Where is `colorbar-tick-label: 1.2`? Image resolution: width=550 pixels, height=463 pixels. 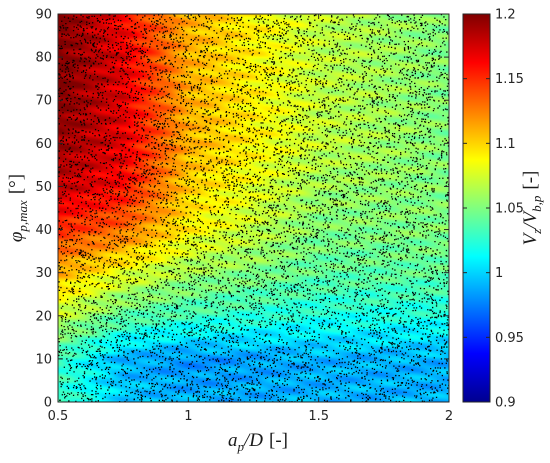
colorbar-tick-label: 1.2 is located at coordinates (505, 15).